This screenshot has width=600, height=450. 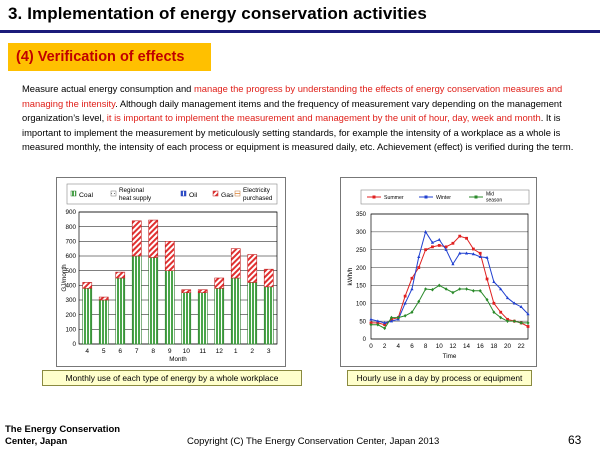 What do you see at coordinates (362, 322) in the screenshot?
I see `y-tick-label: 50` at bounding box center [362, 322].